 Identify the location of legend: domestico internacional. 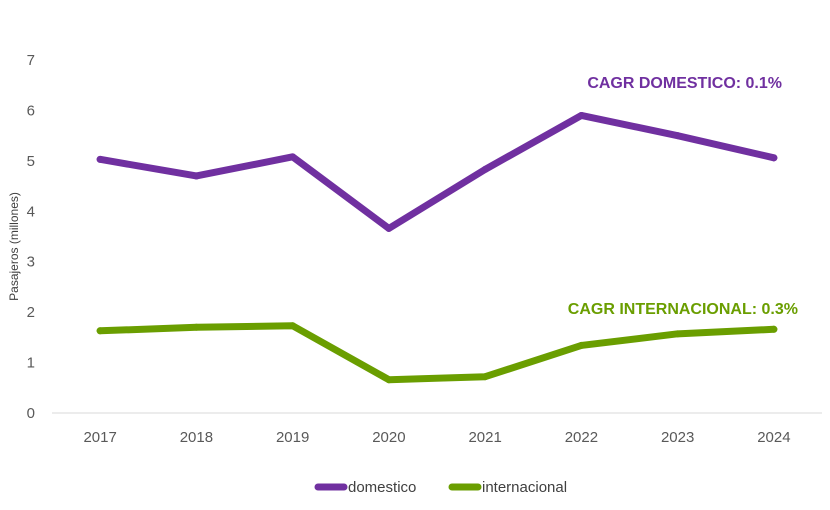
(440, 487).